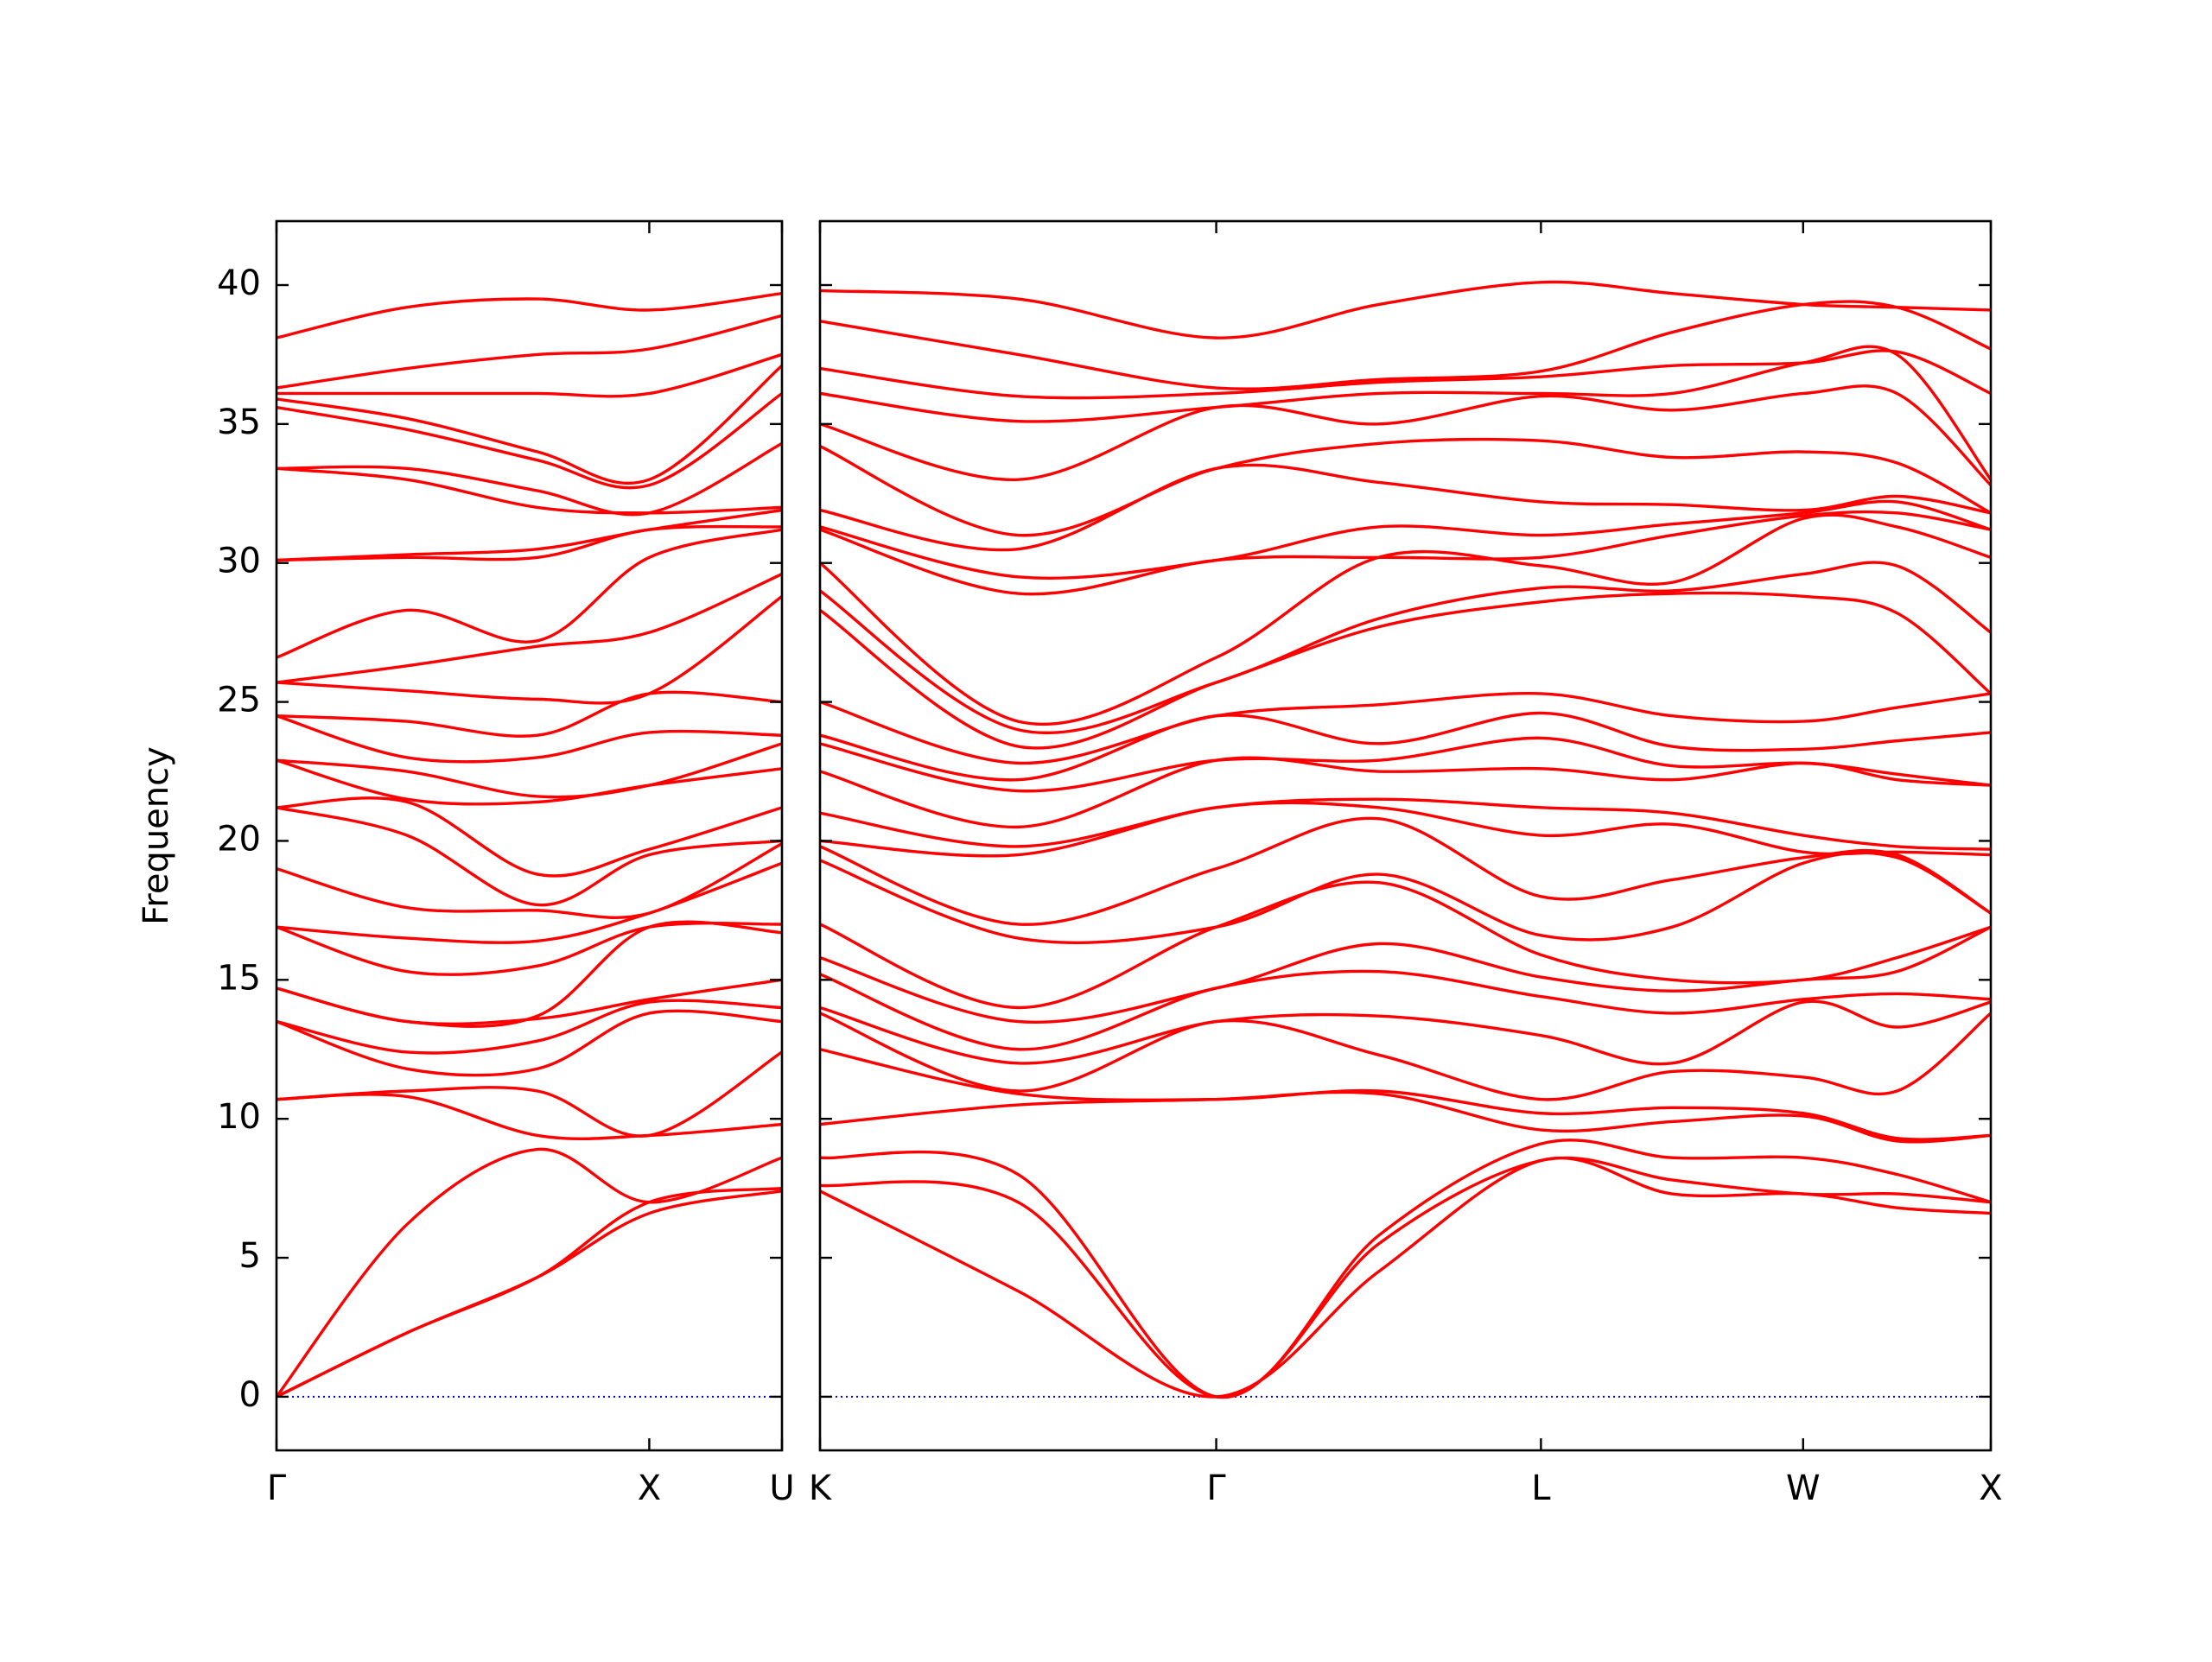 The height and width of the screenshot is (1662, 2212). I want to click on y-tick-label: 25, so click(239, 700).